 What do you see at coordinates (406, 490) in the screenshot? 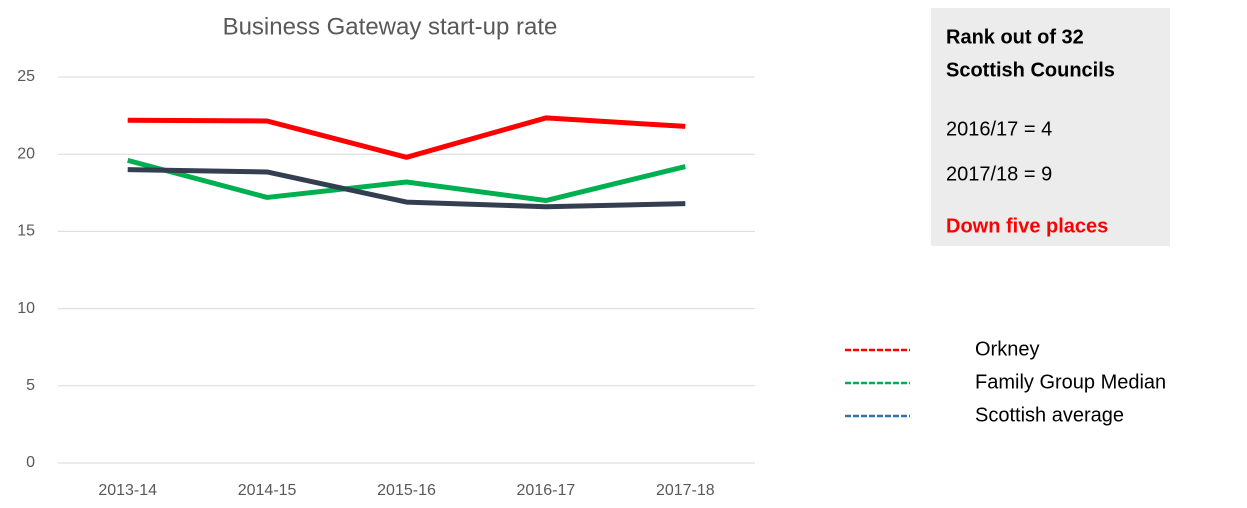
I see `x-tick-label: 2015-16` at bounding box center [406, 490].